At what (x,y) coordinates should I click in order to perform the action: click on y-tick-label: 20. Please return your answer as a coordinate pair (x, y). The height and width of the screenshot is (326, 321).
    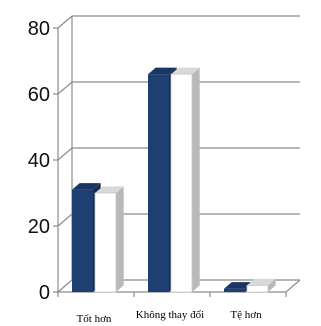
    Looking at the image, I should click on (39, 227).